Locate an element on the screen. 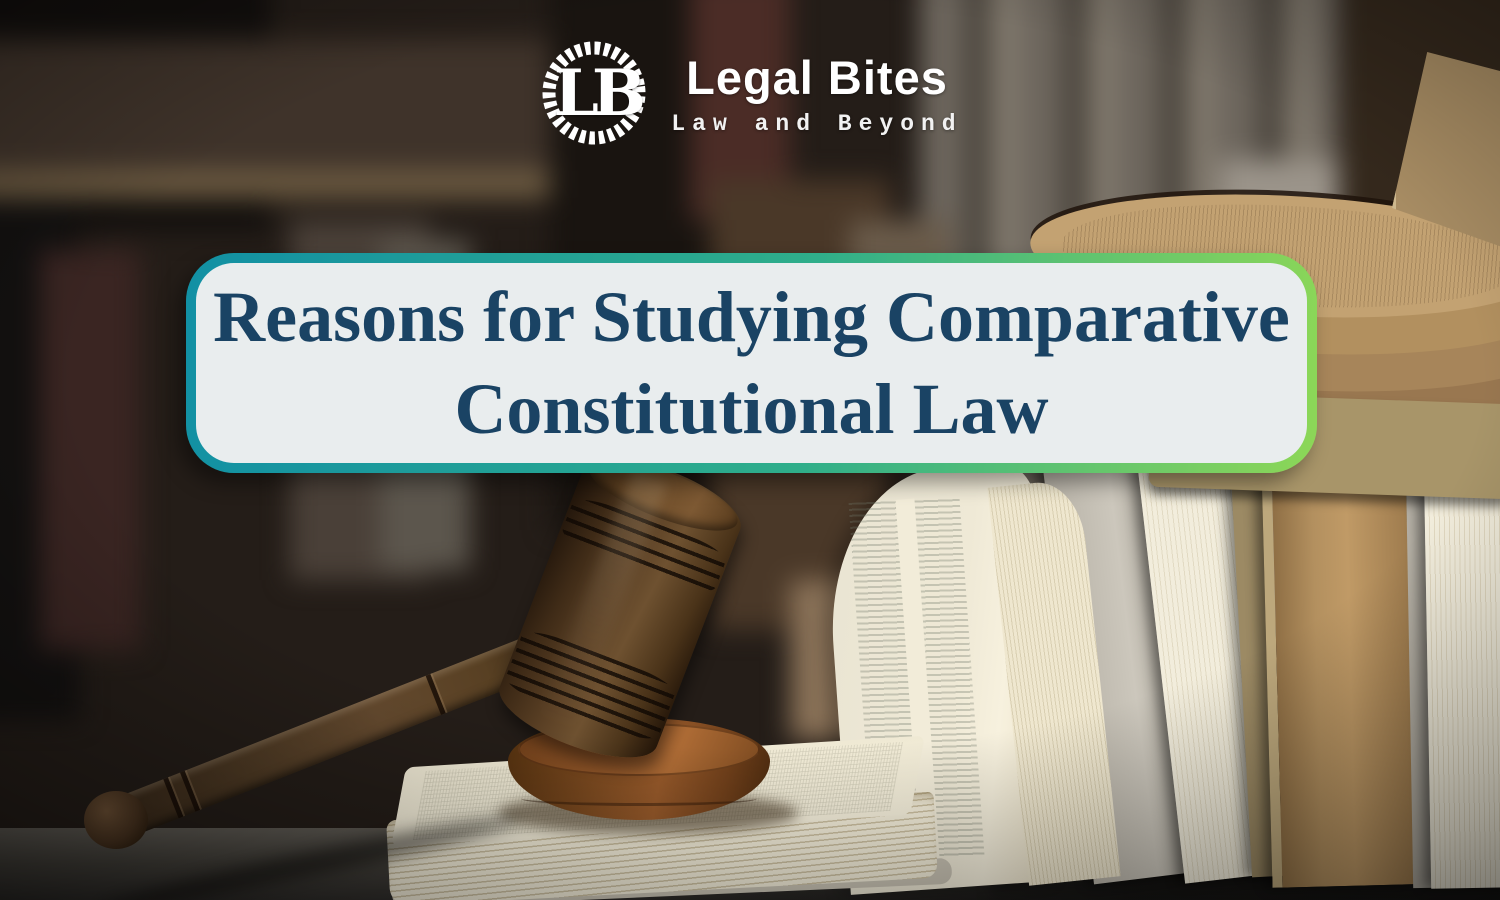 This screenshot has width=1500, height=900. lb-monogram: LB is located at coordinates (599, 93).